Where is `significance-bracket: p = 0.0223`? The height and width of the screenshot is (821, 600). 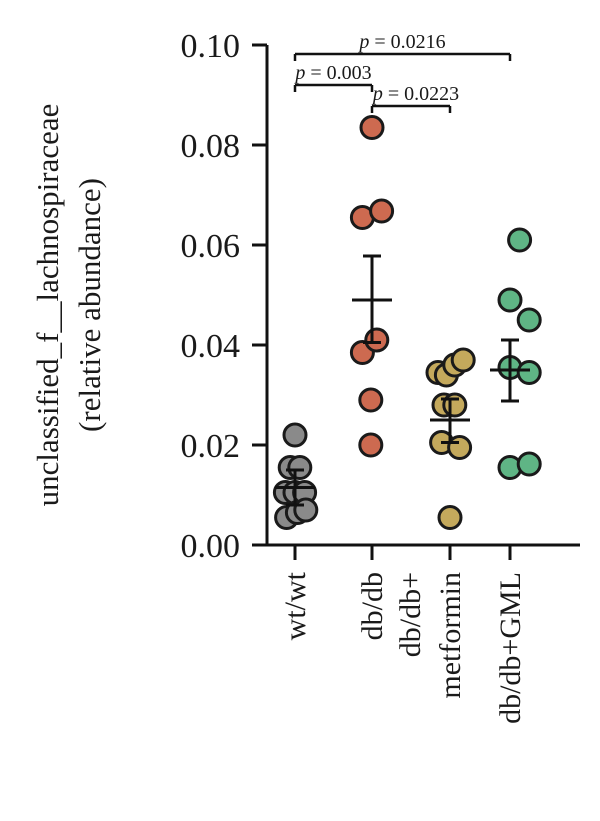 significance-bracket: p = 0.0223 is located at coordinates (414, 98).